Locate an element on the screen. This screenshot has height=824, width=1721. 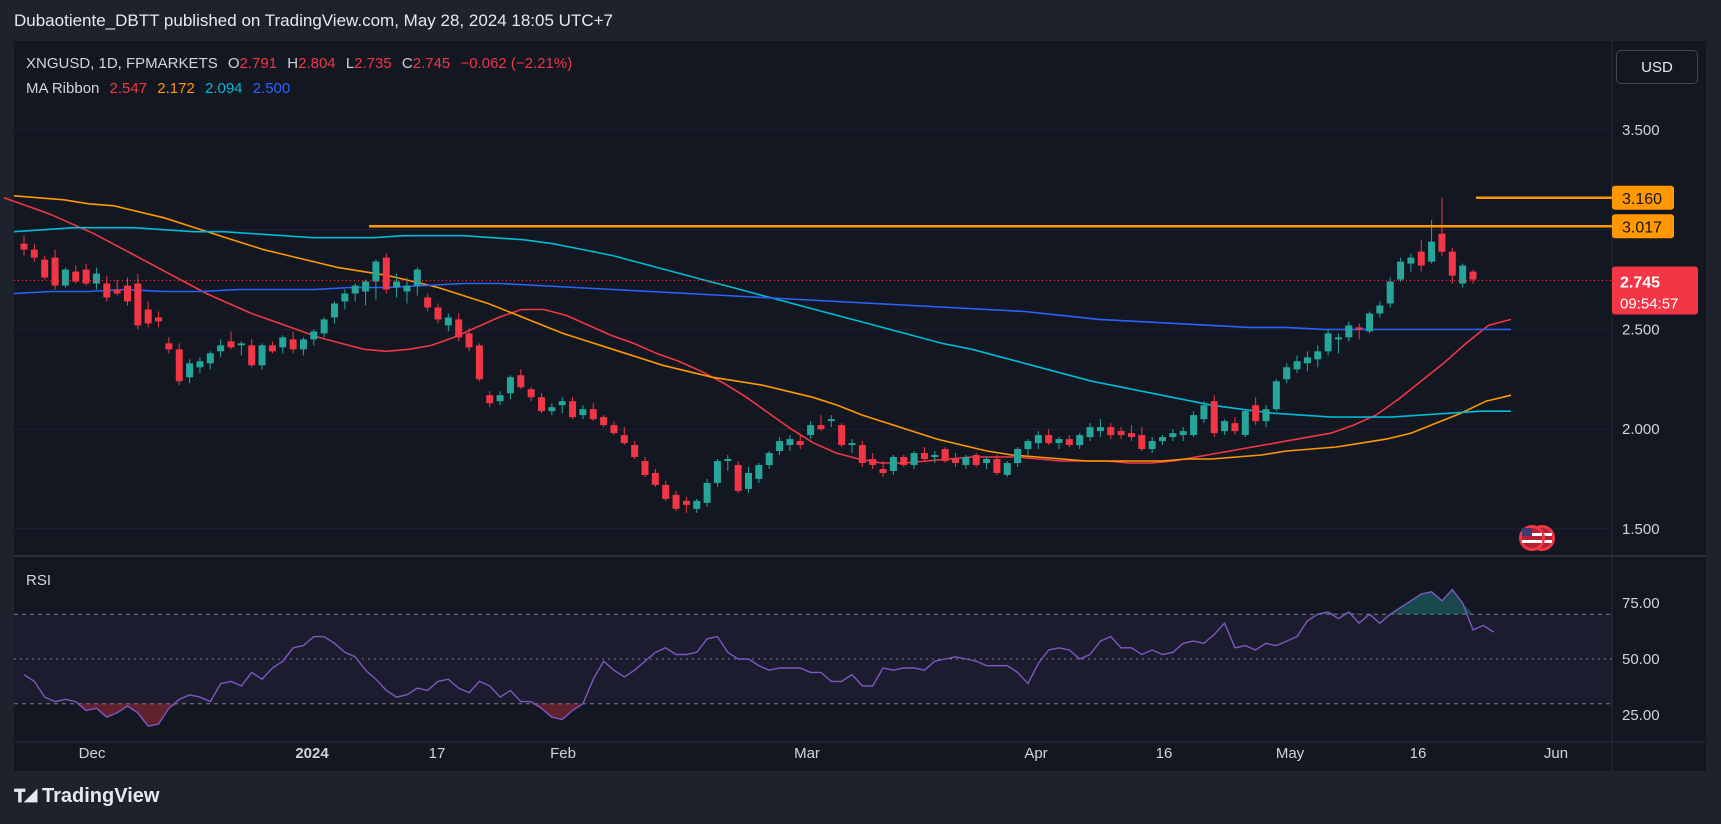
ma-ribbon-legend: MA Ribbon 2.547 2.172 2.094 2.500 is located at coordinates (161, 88).